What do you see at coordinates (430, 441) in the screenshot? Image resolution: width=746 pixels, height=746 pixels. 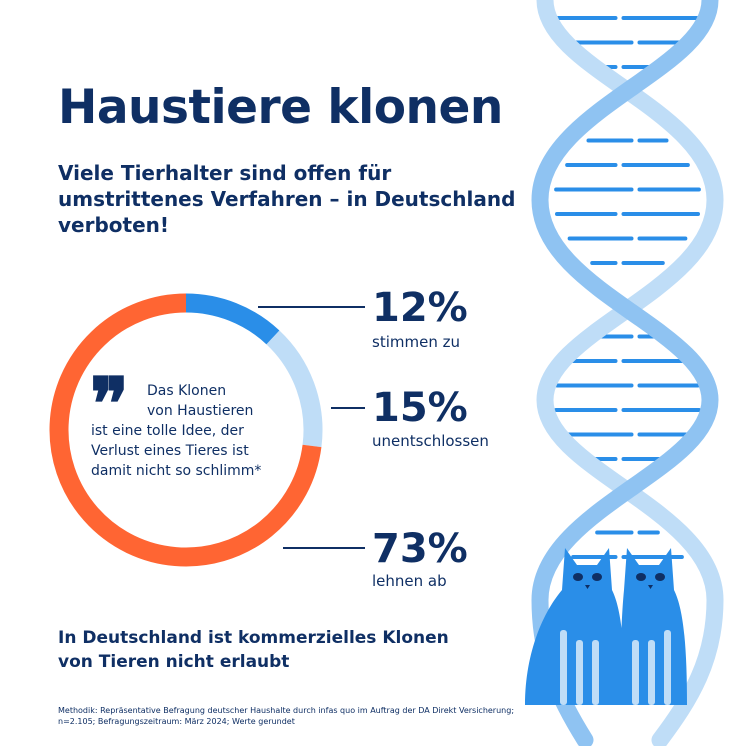 I see `category-label-undecided: unentschlossen` at bounding box center [430, 441].